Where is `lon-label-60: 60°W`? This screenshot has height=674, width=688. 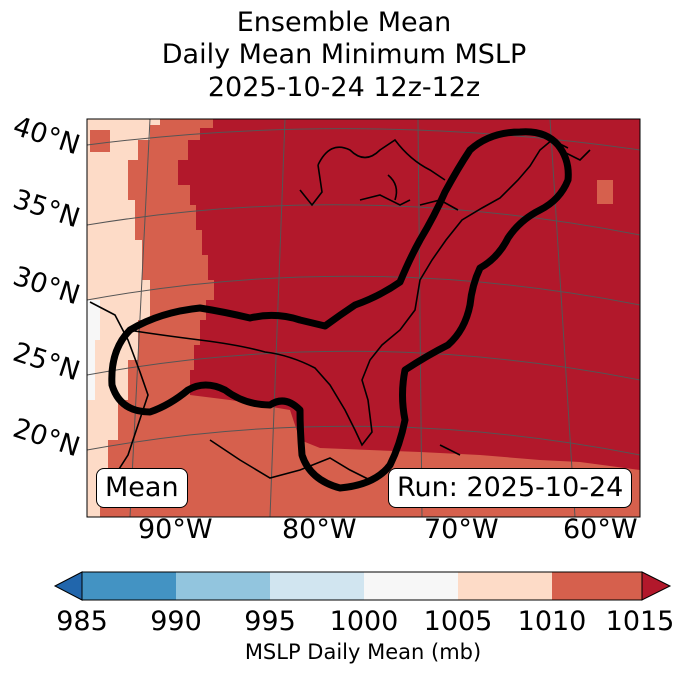 lon-label-60: 60°W is located at coordinates (600, 529).